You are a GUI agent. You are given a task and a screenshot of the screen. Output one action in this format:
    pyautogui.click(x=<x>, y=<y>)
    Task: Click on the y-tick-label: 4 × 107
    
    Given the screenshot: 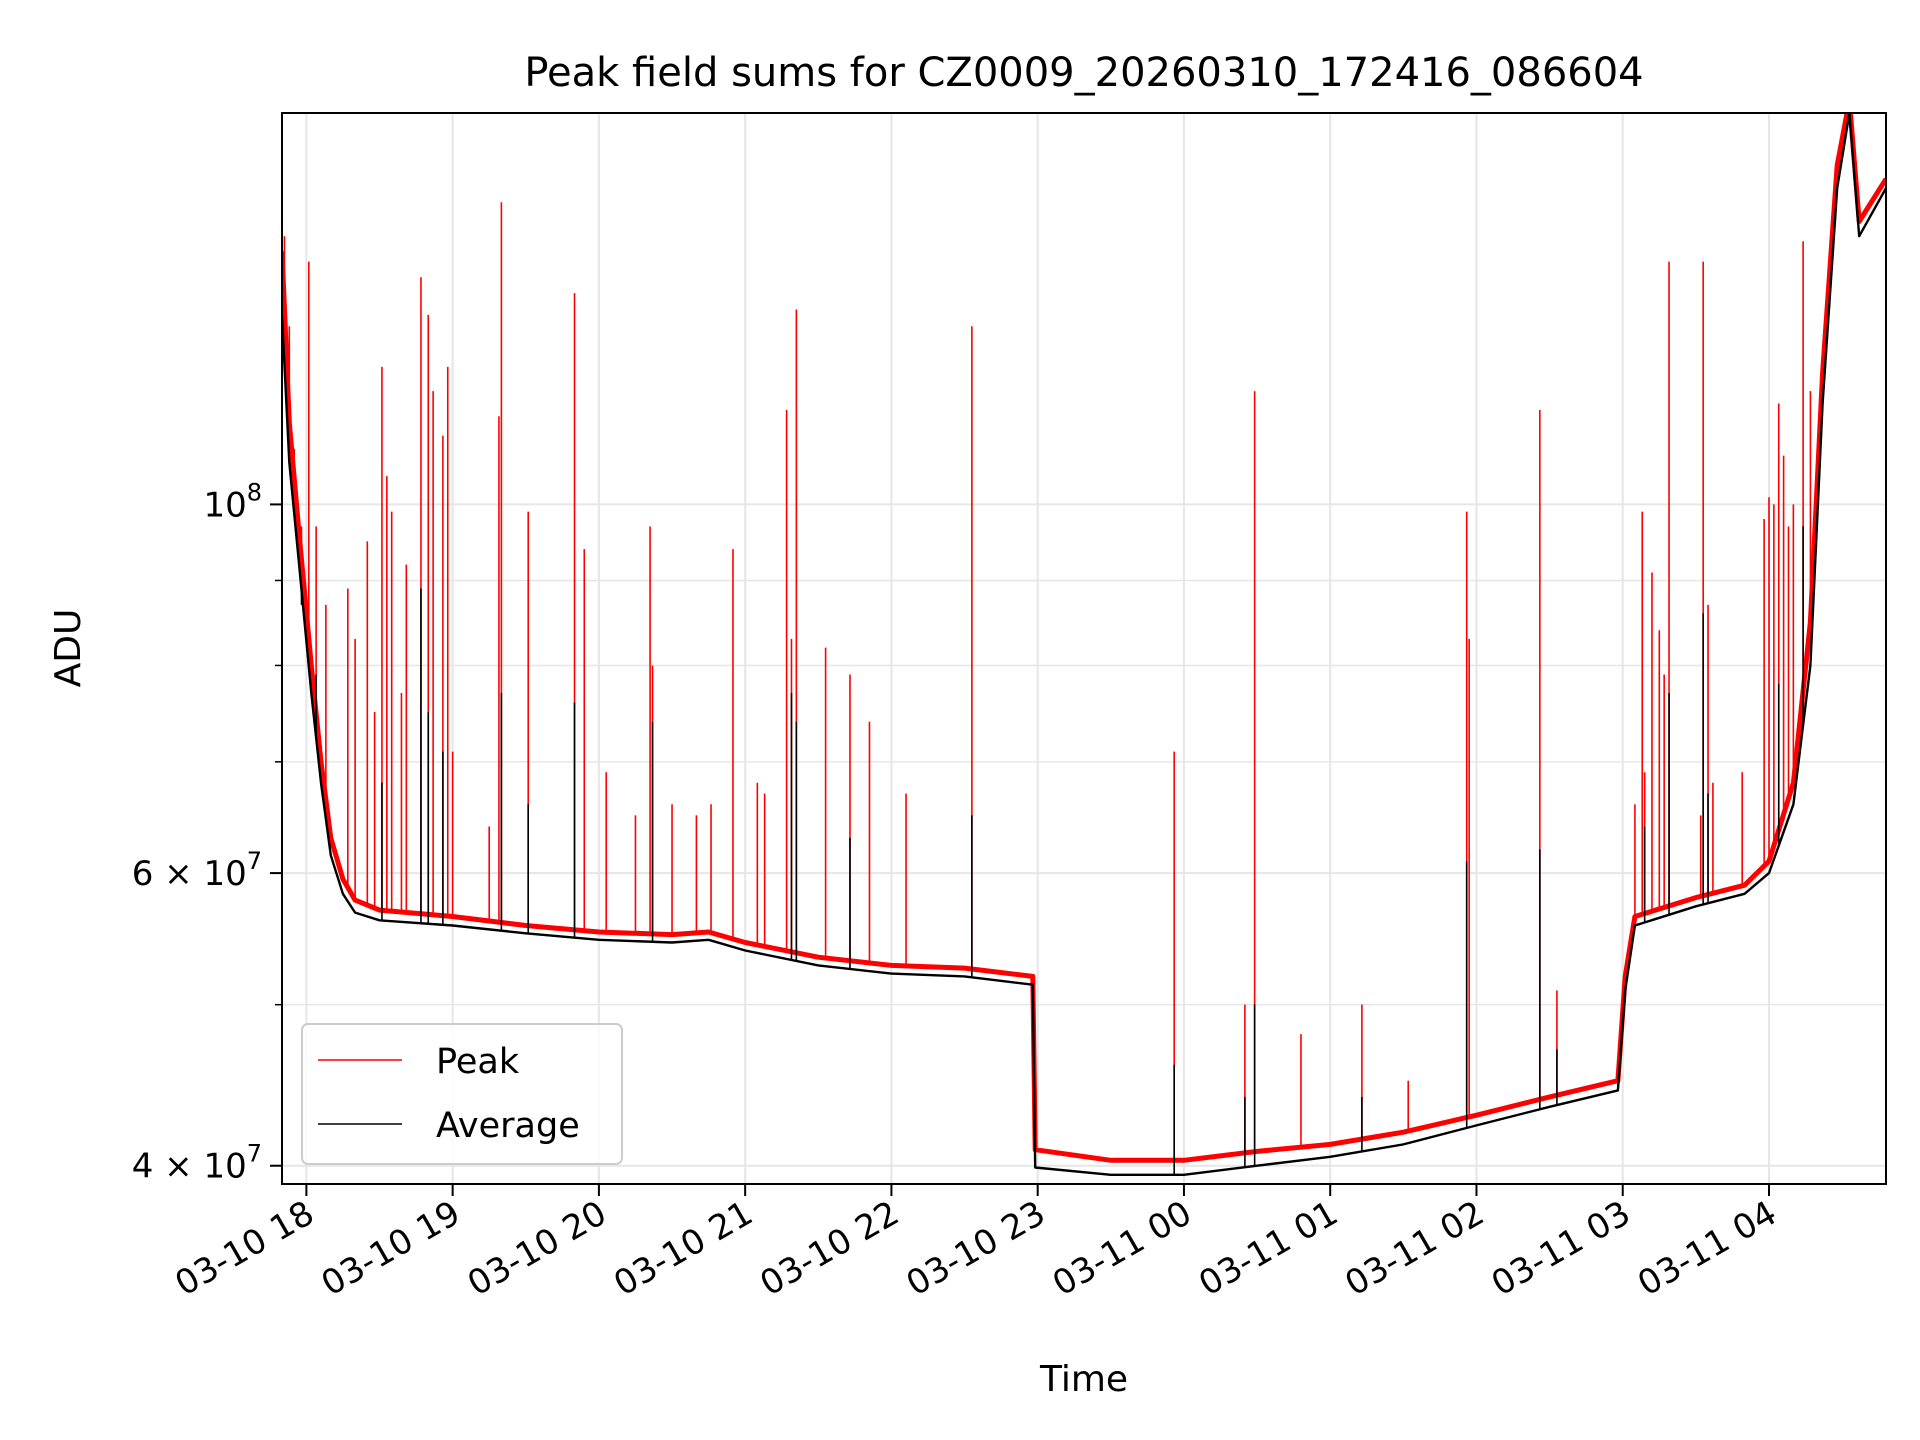 What is the action you would take?
    pyautogui.click(x=197, y=1163)
    